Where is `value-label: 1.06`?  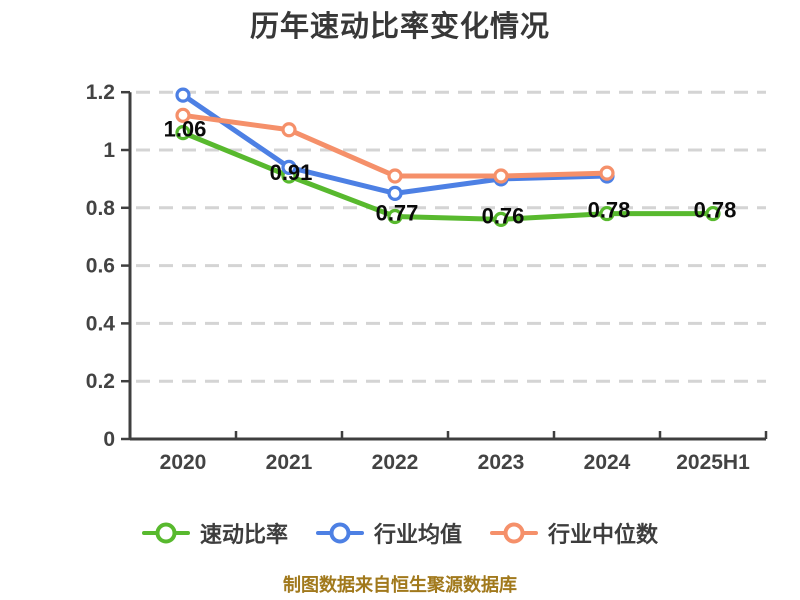
value-label: 1.06 is located at coordinates (185, 129).